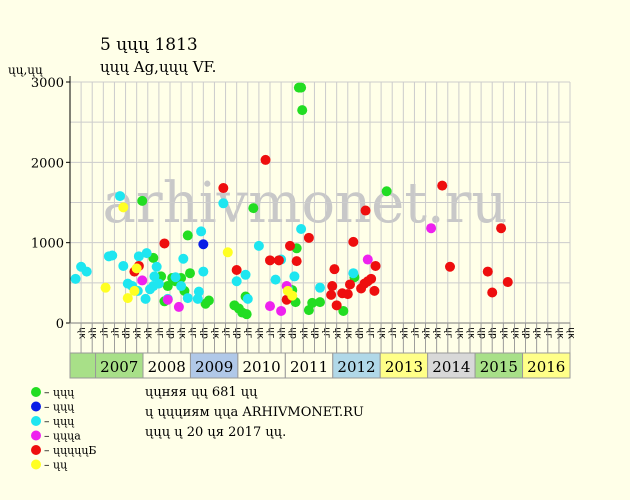 This screenshot has height=500, width=630. I want to click on year-label: 2012, so click(356, 367).